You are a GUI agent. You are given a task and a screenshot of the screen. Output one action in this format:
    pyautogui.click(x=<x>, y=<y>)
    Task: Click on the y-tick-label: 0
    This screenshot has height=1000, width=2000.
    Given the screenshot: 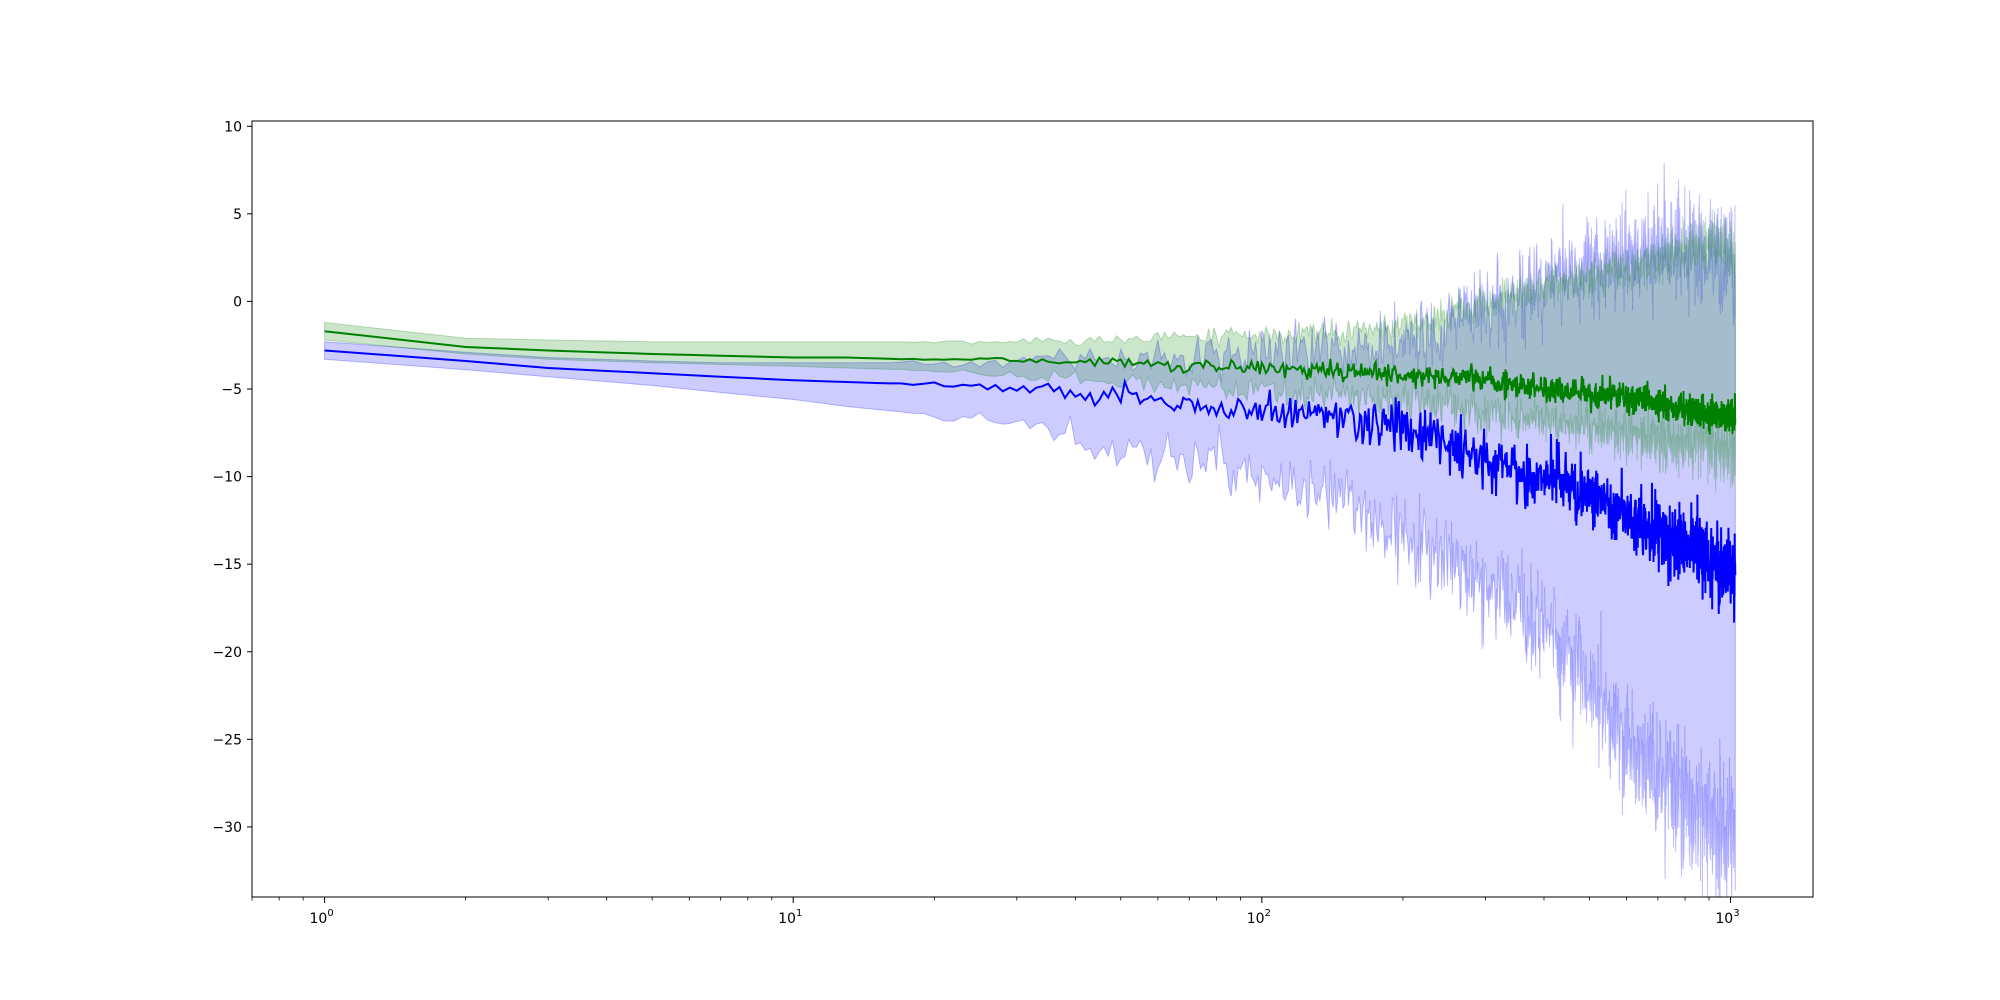 What is the action you would take?
    pyautogui.click(x=237, y=302)
    